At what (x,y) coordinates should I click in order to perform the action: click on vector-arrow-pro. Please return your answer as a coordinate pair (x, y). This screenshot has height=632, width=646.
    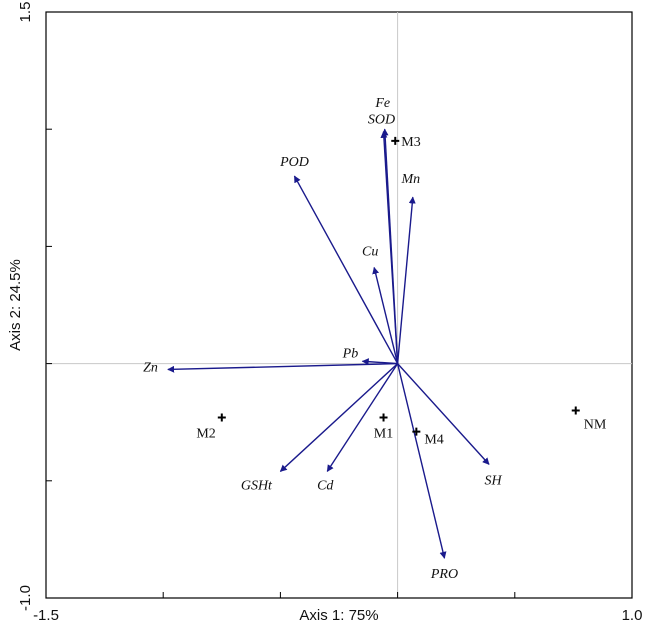
    Looking at the image, I should click on (421, 461).